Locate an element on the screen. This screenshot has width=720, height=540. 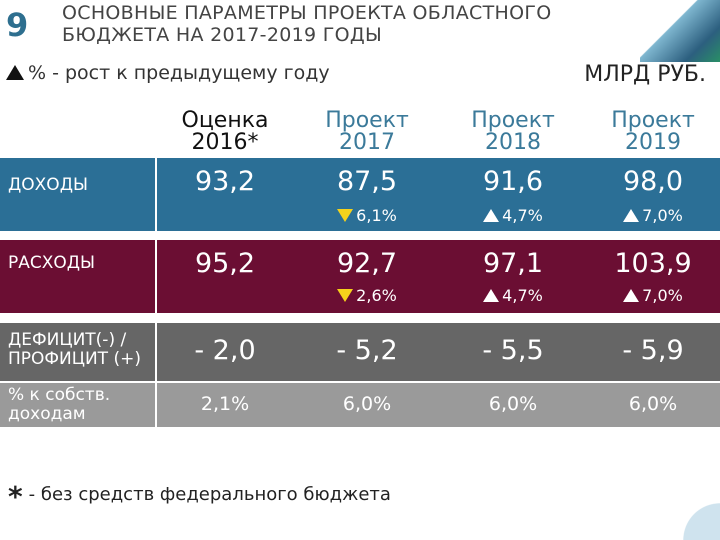
deficit-2018: - 5,5 is located at coordinates (513, 350).